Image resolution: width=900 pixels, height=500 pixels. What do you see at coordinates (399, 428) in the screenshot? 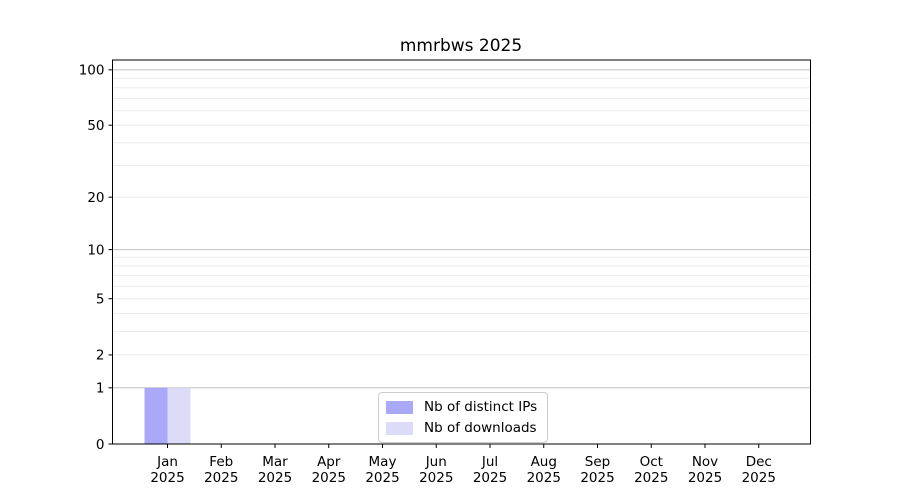
I see `legend-swatch-downloads-icon` at bounding box center [399, 428].